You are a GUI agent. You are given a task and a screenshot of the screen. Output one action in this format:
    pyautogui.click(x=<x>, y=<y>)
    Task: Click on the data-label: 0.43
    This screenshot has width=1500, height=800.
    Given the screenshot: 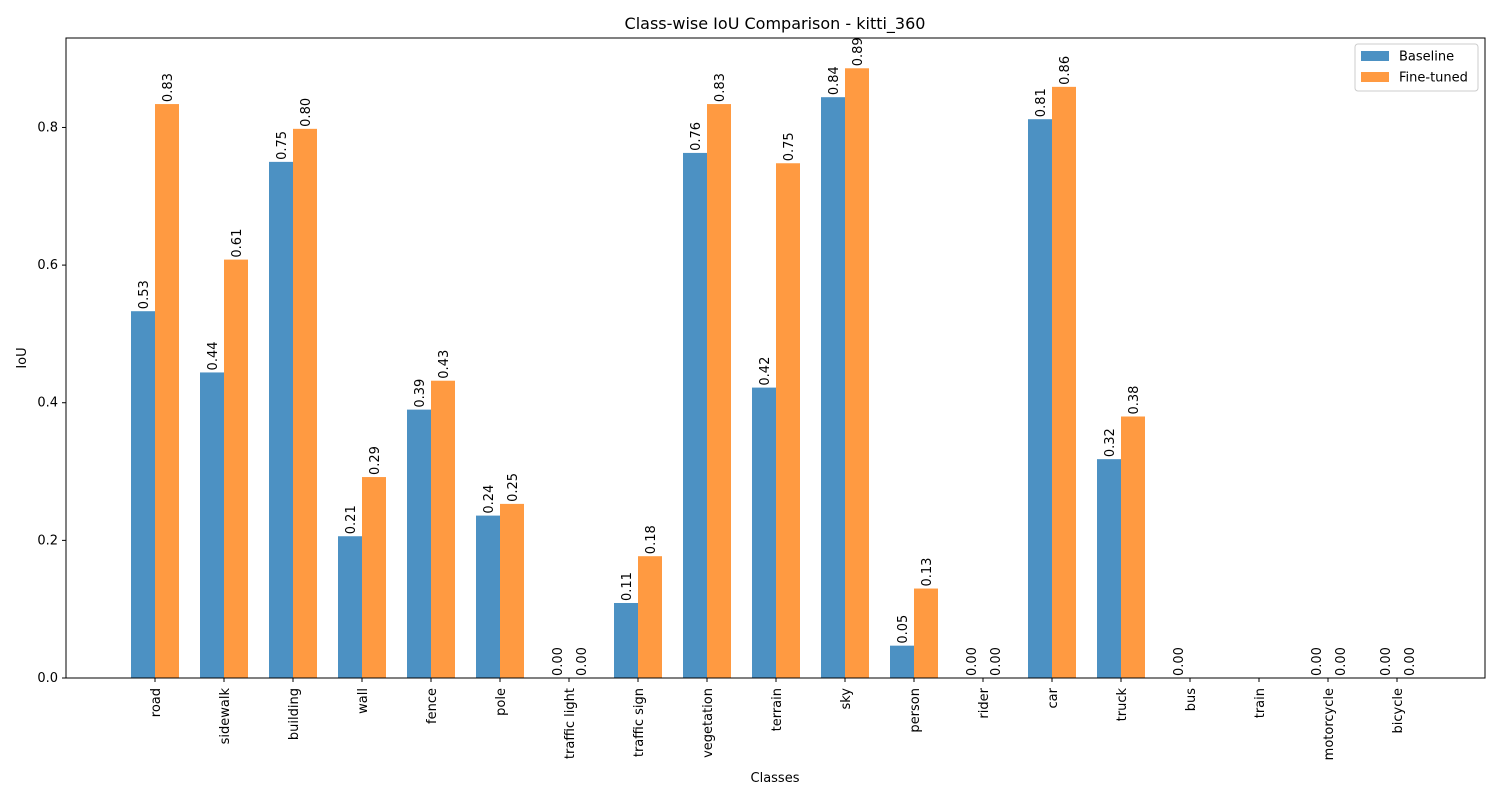 What is the action you would take?
    pyautogui.click(x=444, y=364)
    